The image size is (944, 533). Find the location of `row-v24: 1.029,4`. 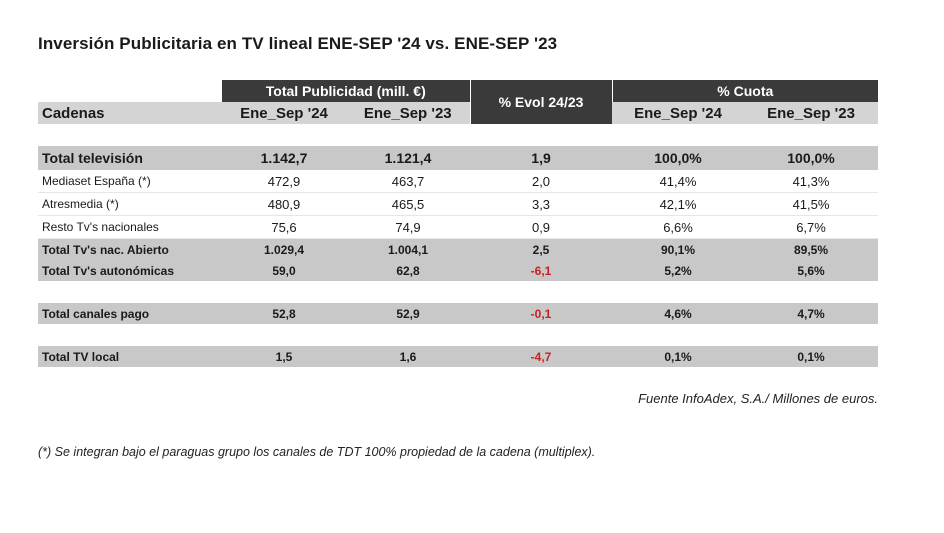

row-v24: 1.029,4 is located at coordinates (284, 249).